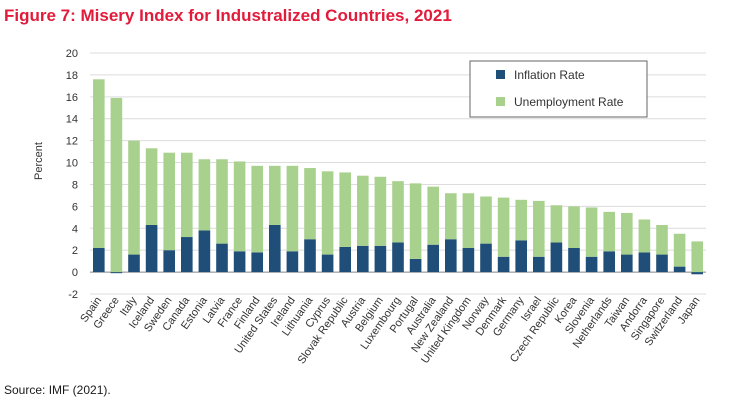 The image size is (744, 407). I want to click on y-tick-label: 20, so click(72, 54).